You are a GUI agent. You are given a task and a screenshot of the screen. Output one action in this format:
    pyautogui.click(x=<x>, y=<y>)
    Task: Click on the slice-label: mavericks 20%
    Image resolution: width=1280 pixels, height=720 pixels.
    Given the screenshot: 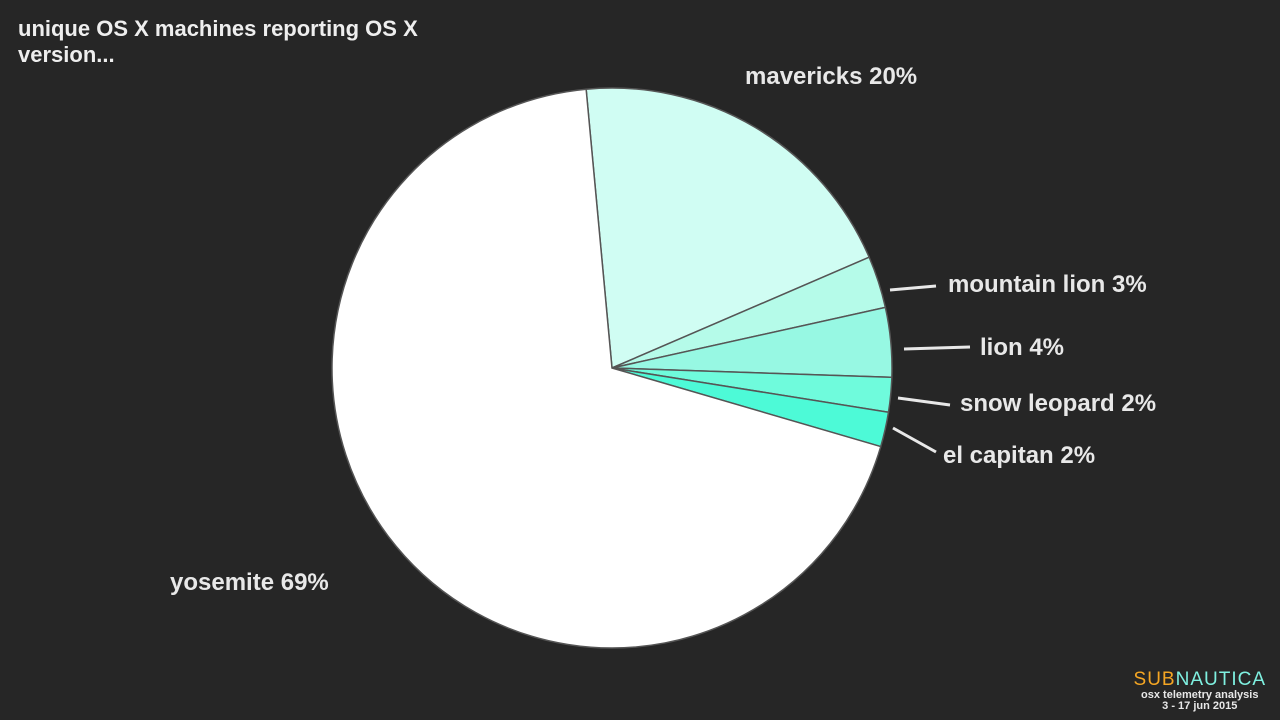 What is the action you would take?
    pyautogui.click(x=831, y=76)
    